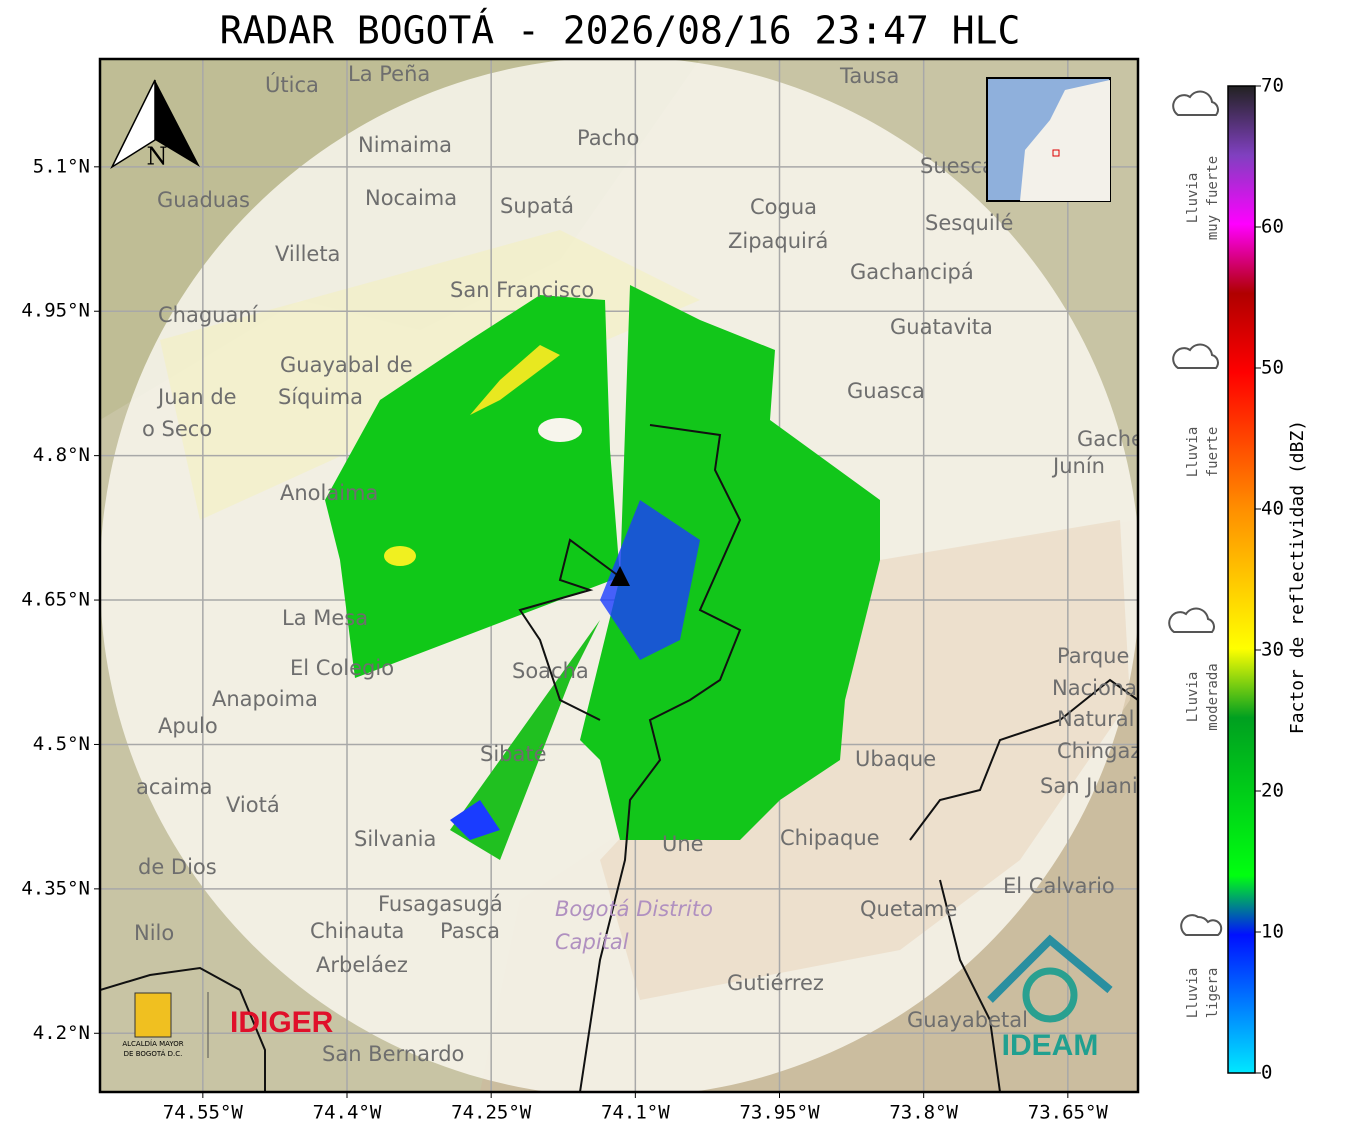 The width and height of the screenshot is (1349, 1143). I want to click on compass-label: N, so click(157, 157).